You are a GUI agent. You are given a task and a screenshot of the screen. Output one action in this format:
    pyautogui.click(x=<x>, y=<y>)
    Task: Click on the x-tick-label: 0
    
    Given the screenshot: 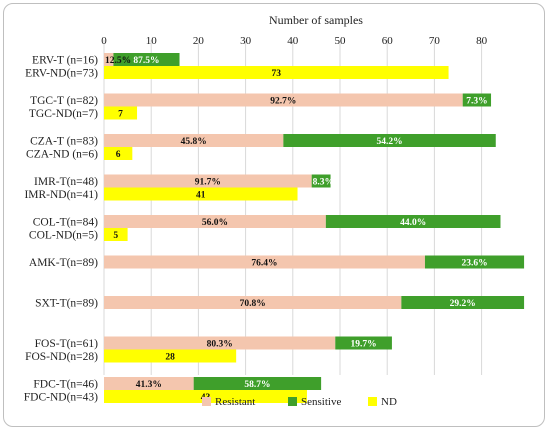 What is the action you would take?
    pyautogui.click(x=104, y=41)
    